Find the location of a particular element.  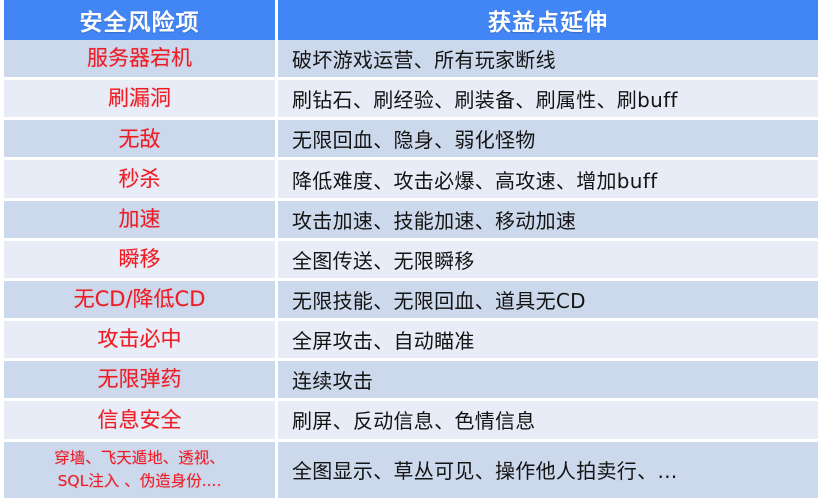

risk-cell: 加速 is located at coordinates (141, 220).